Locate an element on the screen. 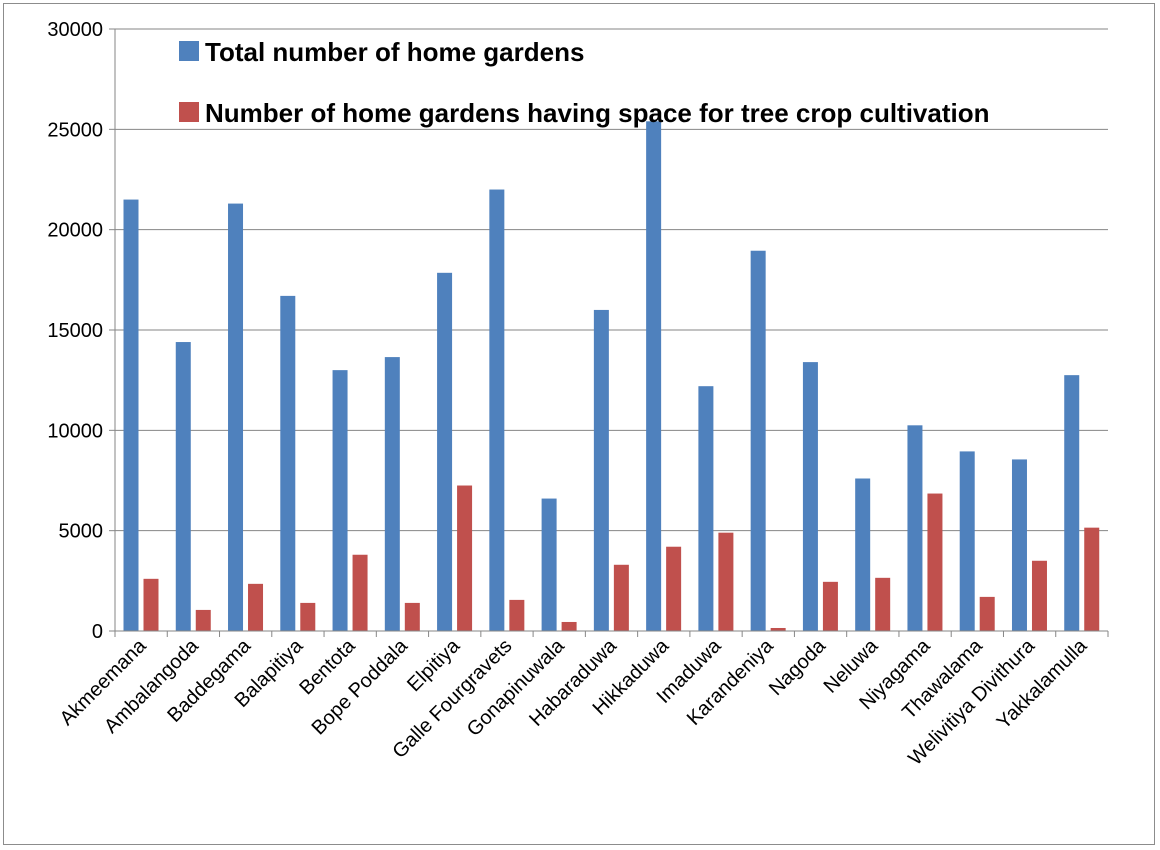 The height and width of the screenshot is (850, 1160). legend-label: Total number of home gardens is located at coordinates (394, 52).